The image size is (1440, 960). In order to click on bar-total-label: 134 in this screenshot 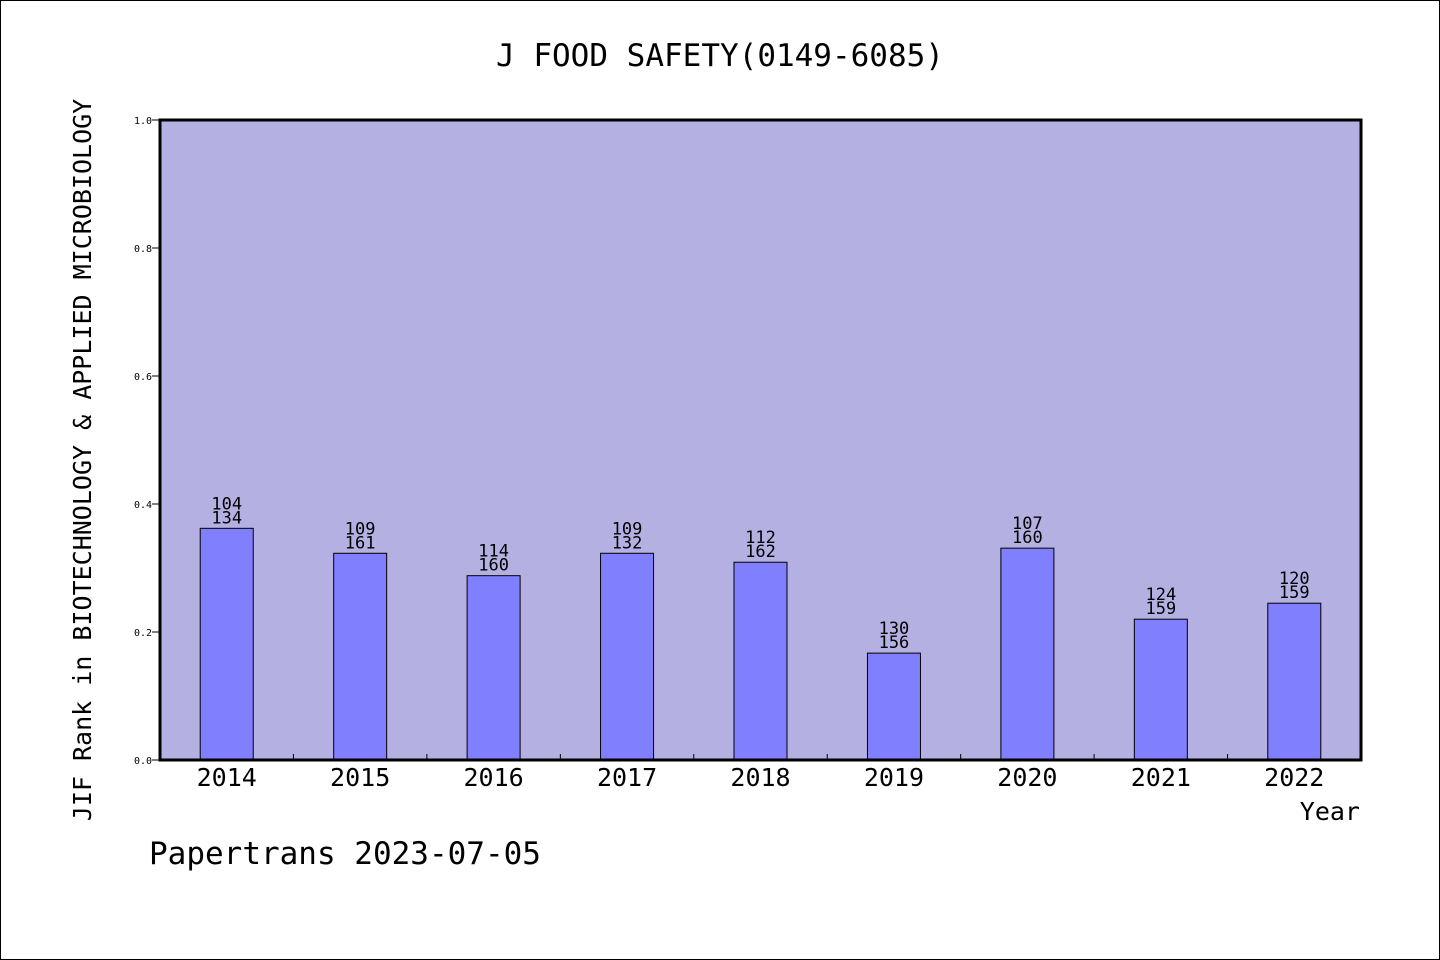, I will do `click(226, 518)`.